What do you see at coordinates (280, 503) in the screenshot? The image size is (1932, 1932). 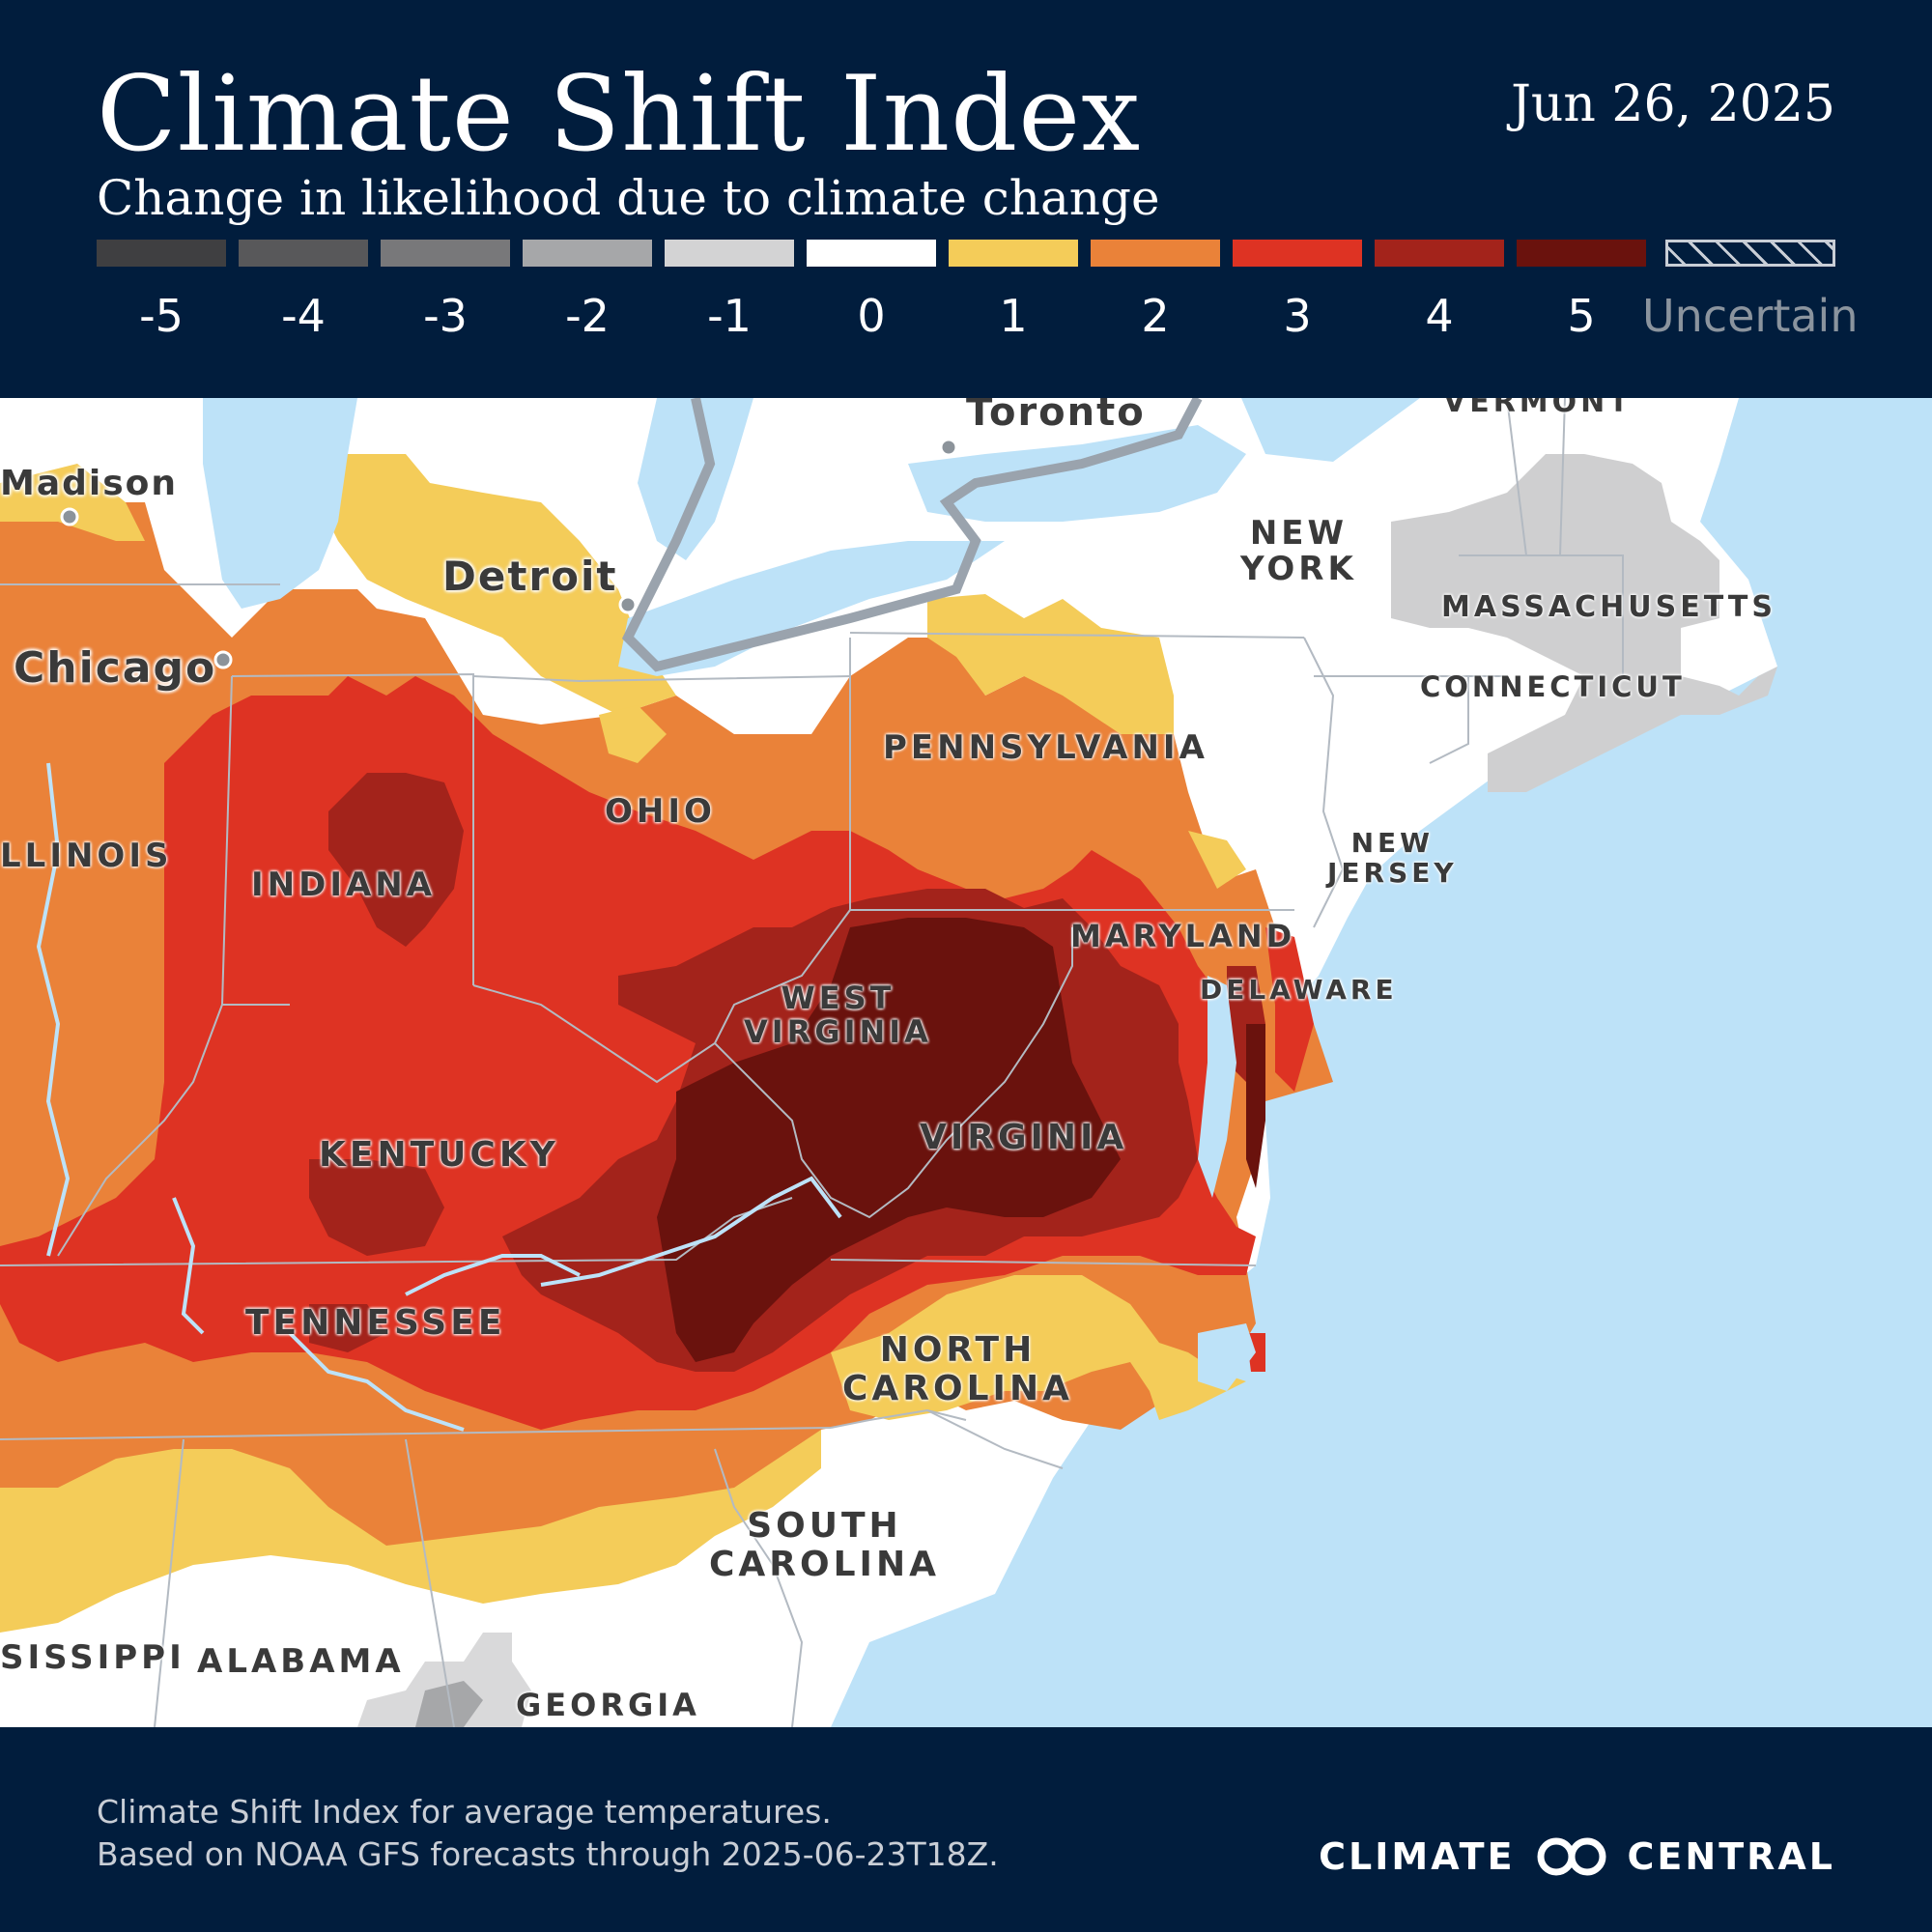 I see `lake-michigan` at bounding box center [280, 503].